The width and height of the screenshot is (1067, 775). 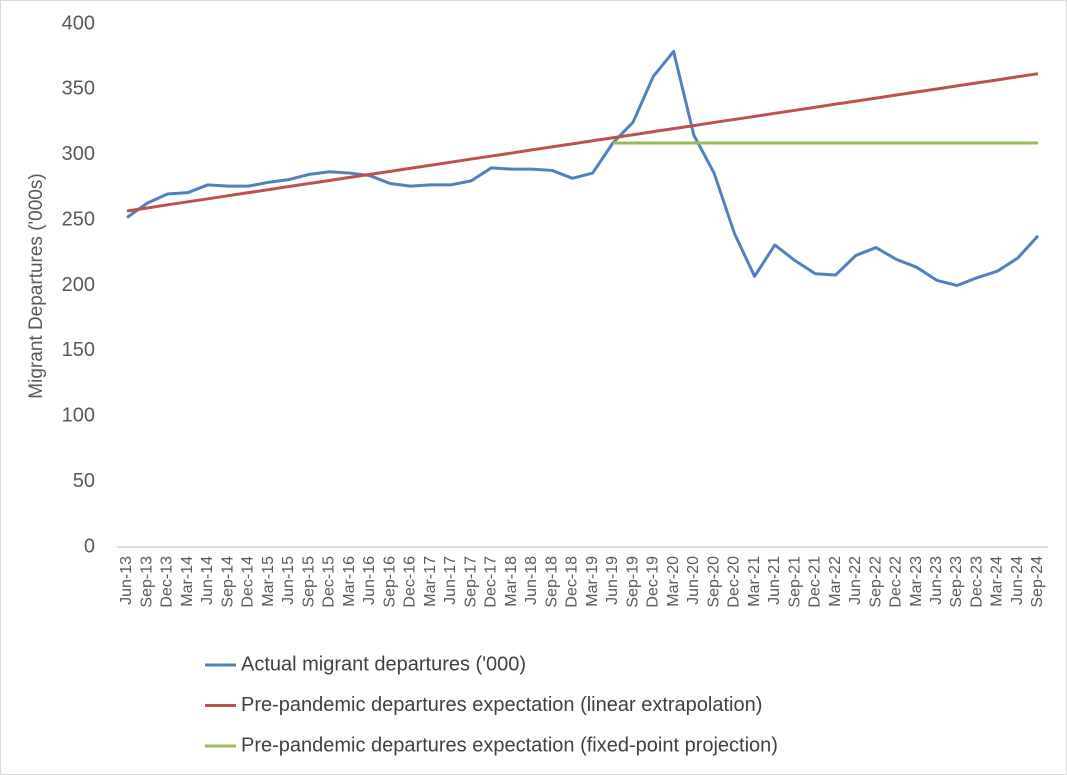 What do you see at coordinates (632, 582) in the screenshot?
I see `x-tick-label: Sep-19` at bounding box center [632, 582].